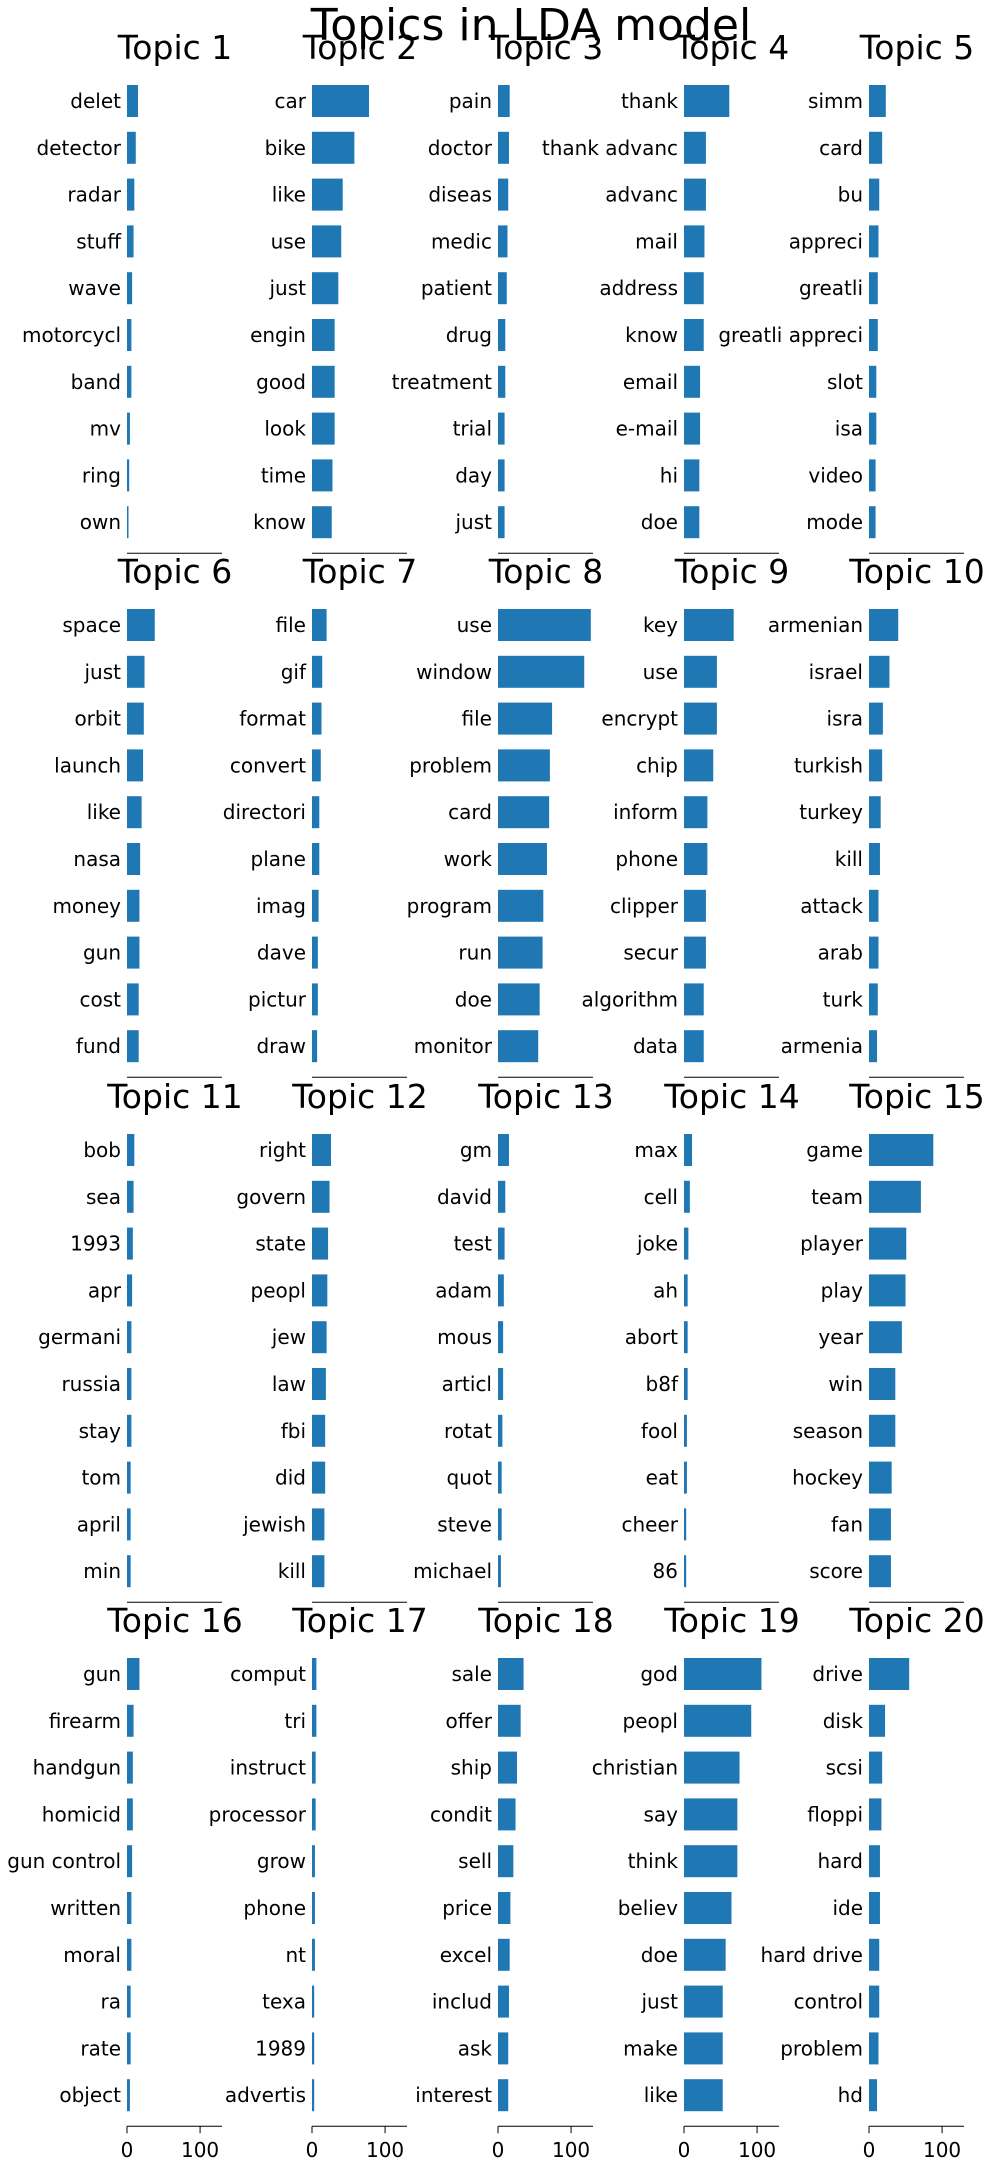  What do you see at coordinates (288, 288) in the screenshot?
I see `category-tick-label: just` at bounding box center [288, 288].